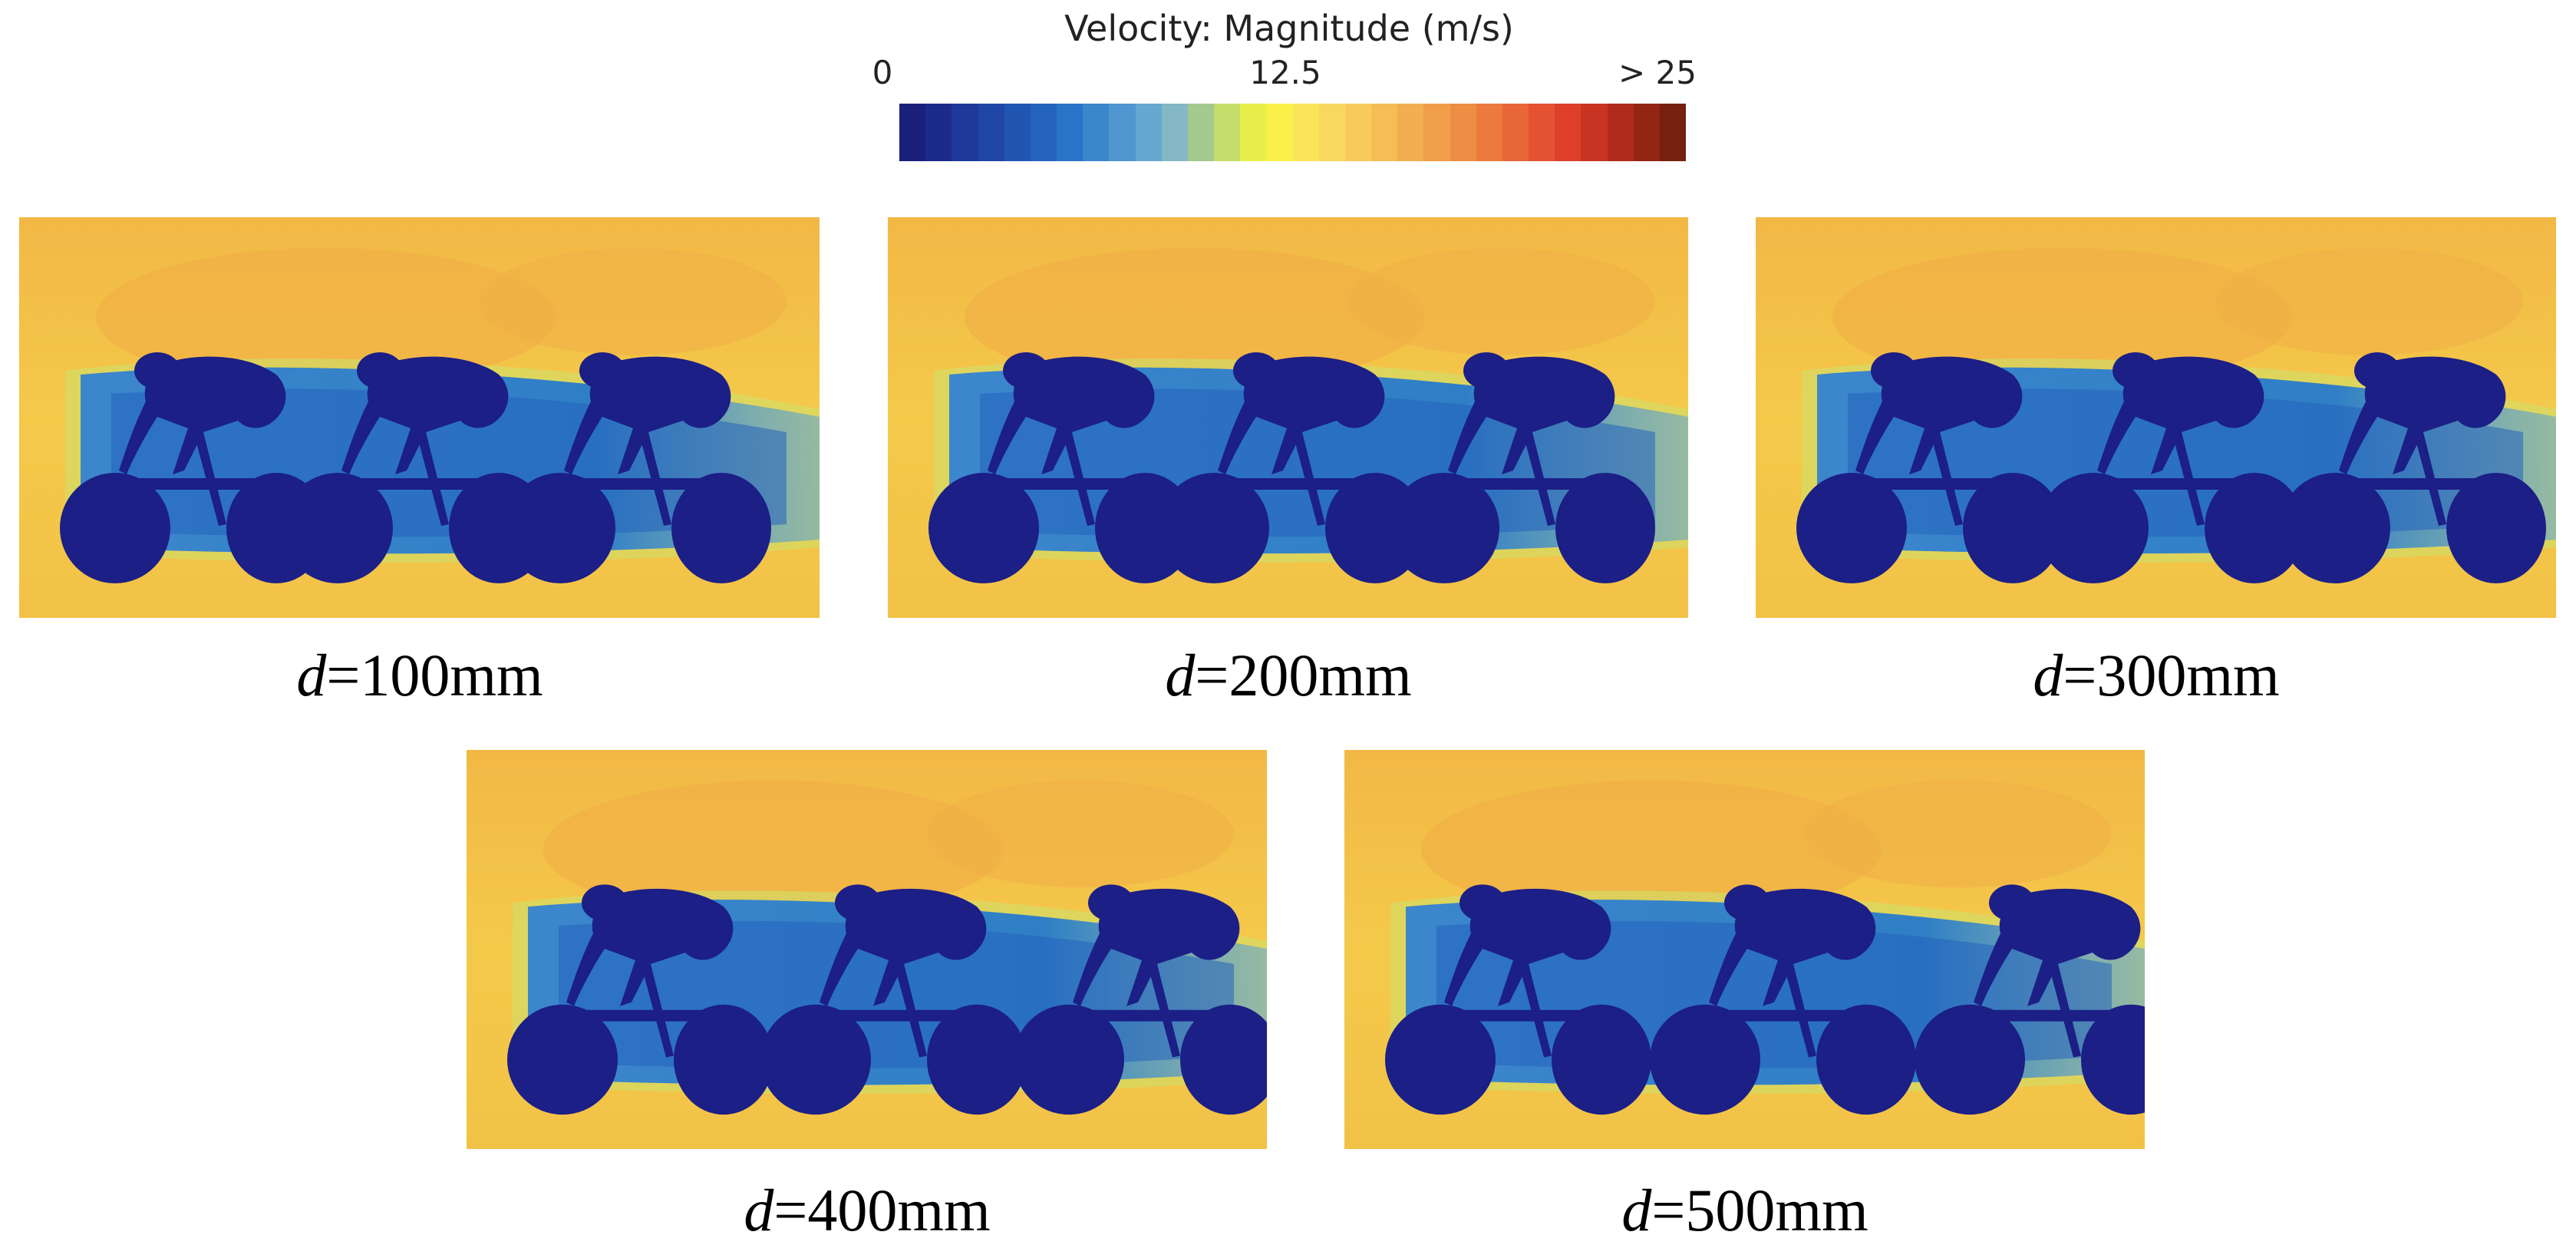 This screenshot has height=1245, width=2576. I want to click on panel-caption-2: d=200mm, so click(1288, 675).